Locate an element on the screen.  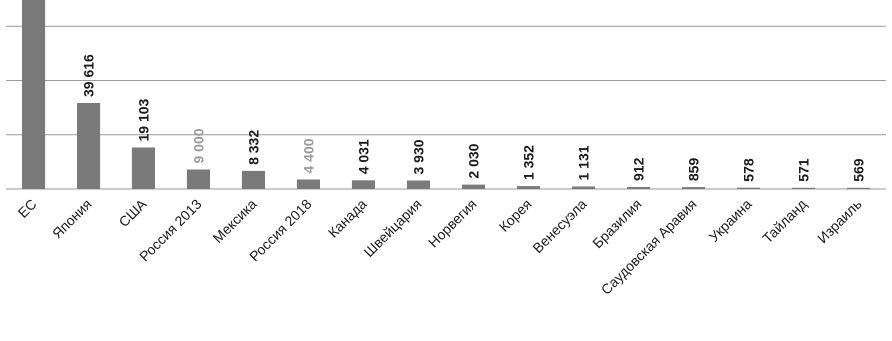
category-label-8: Норвегия is located at coordinates (452, 223).